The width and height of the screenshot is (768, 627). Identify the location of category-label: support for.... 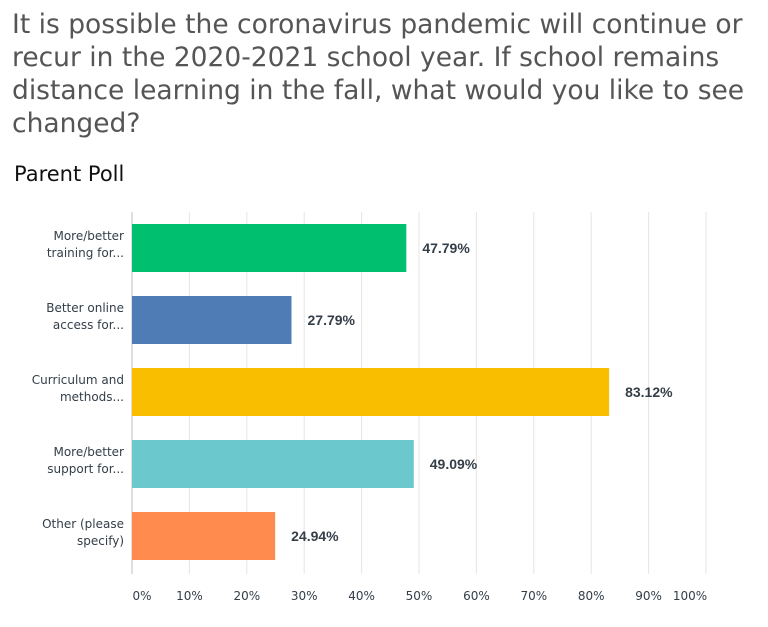
(85, 469).